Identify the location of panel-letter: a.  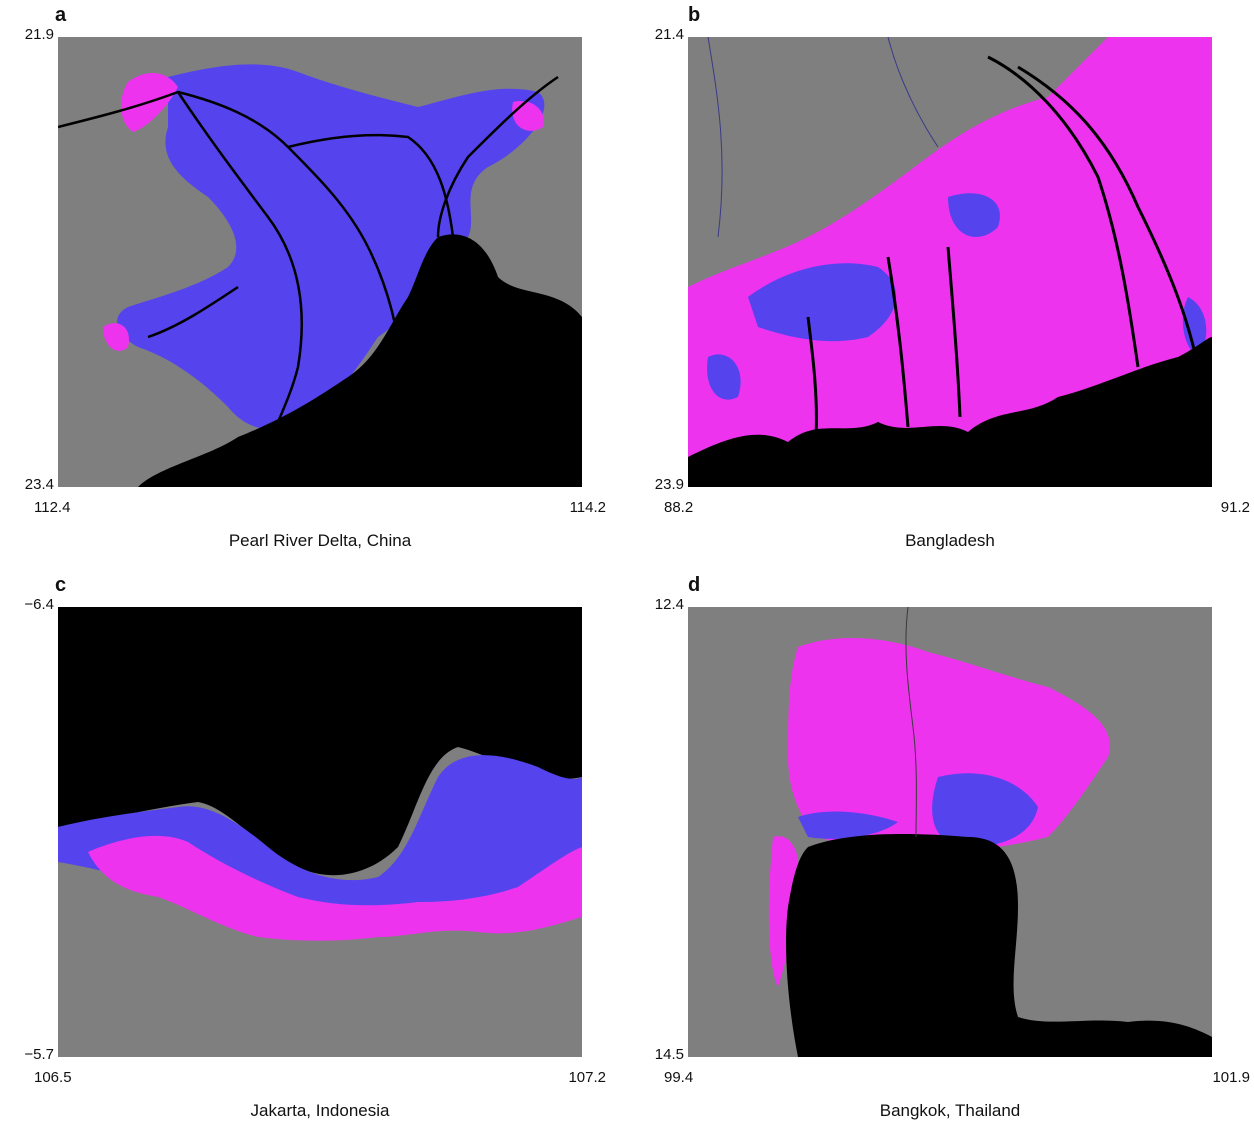
(61, 15).